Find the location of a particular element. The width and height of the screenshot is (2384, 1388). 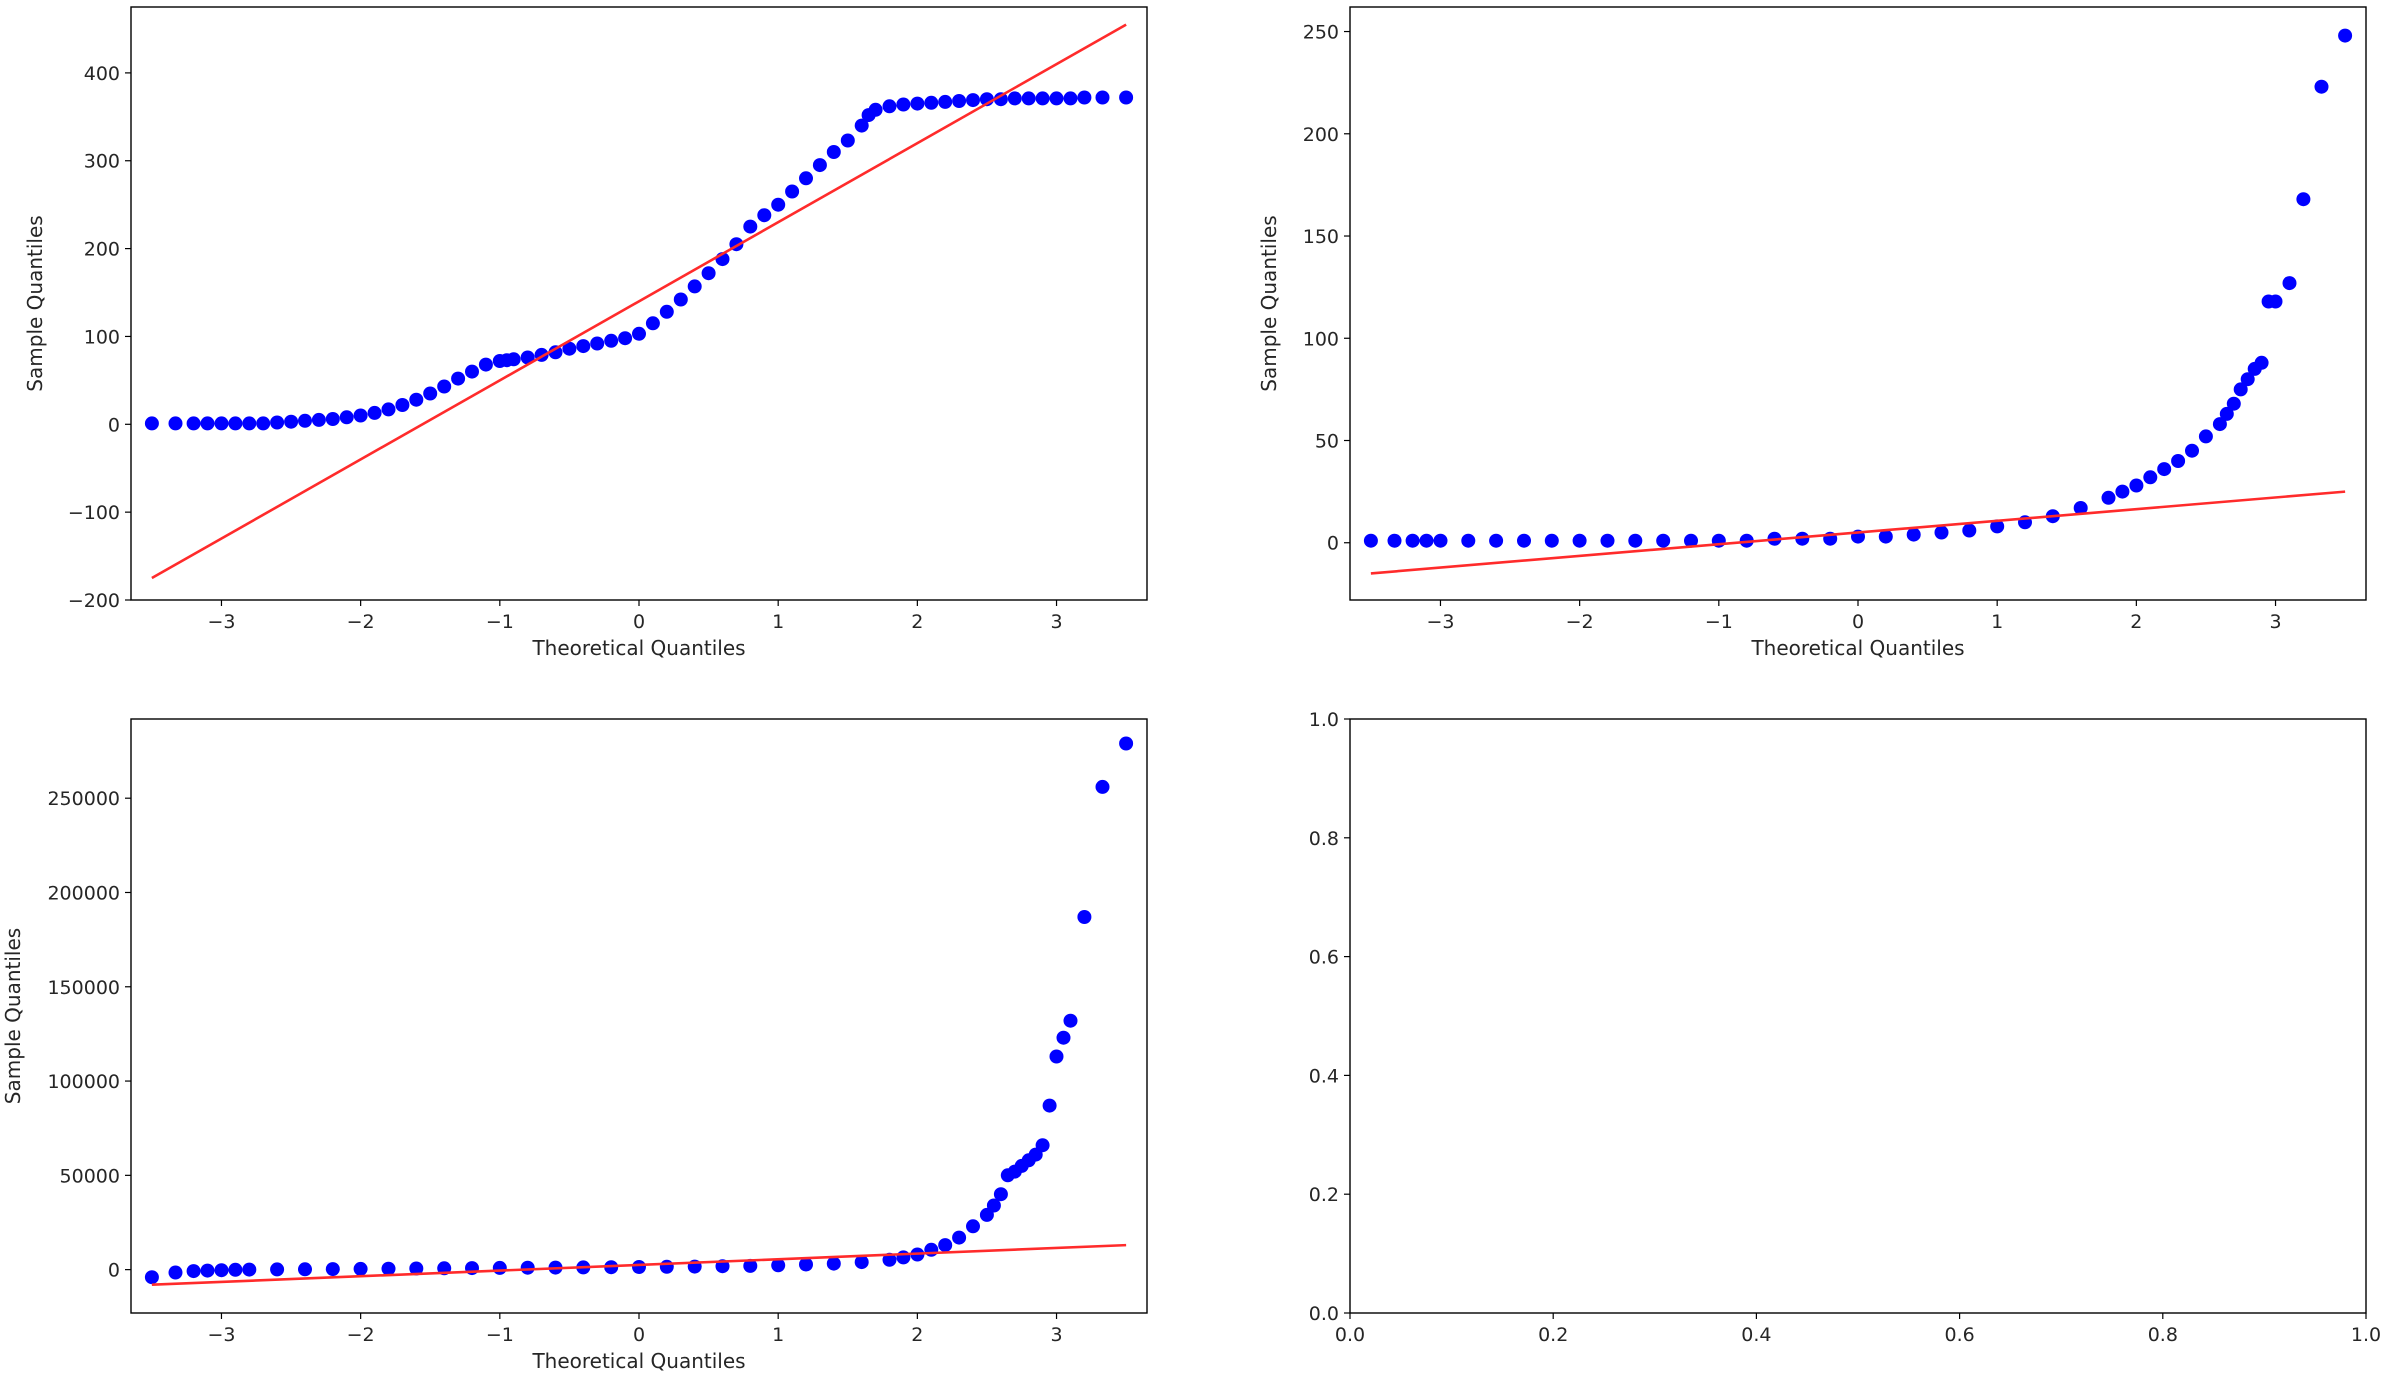

x-tick-label: −1 is located at coordinates (500, 1335).